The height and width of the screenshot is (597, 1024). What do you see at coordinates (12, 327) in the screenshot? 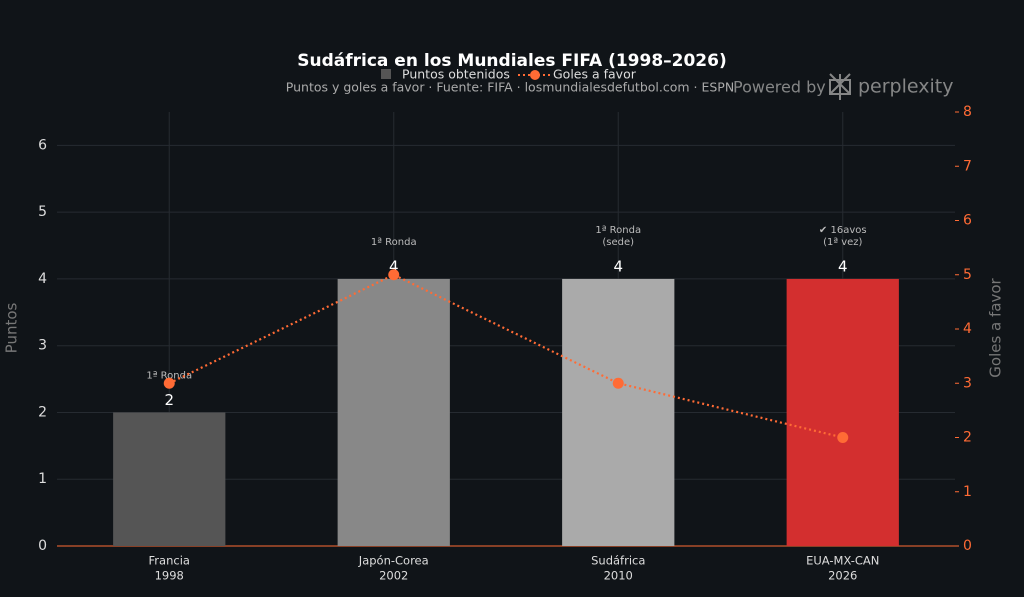
I see `y-axis-title: Puntos` at bounding box center [12, 327].